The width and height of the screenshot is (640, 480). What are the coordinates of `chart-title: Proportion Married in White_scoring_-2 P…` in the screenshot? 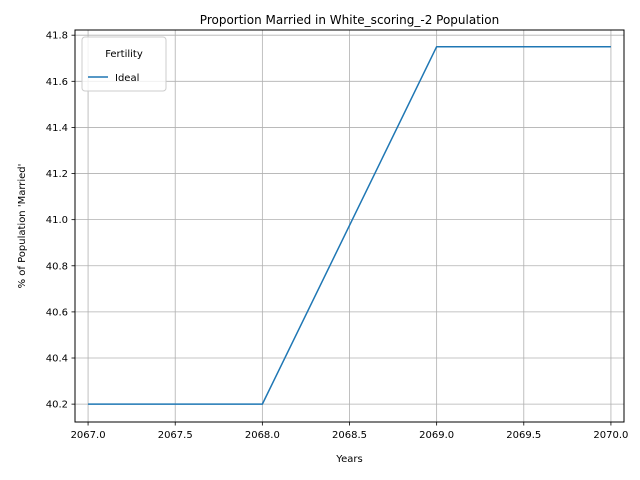 It's located at (349, 20).